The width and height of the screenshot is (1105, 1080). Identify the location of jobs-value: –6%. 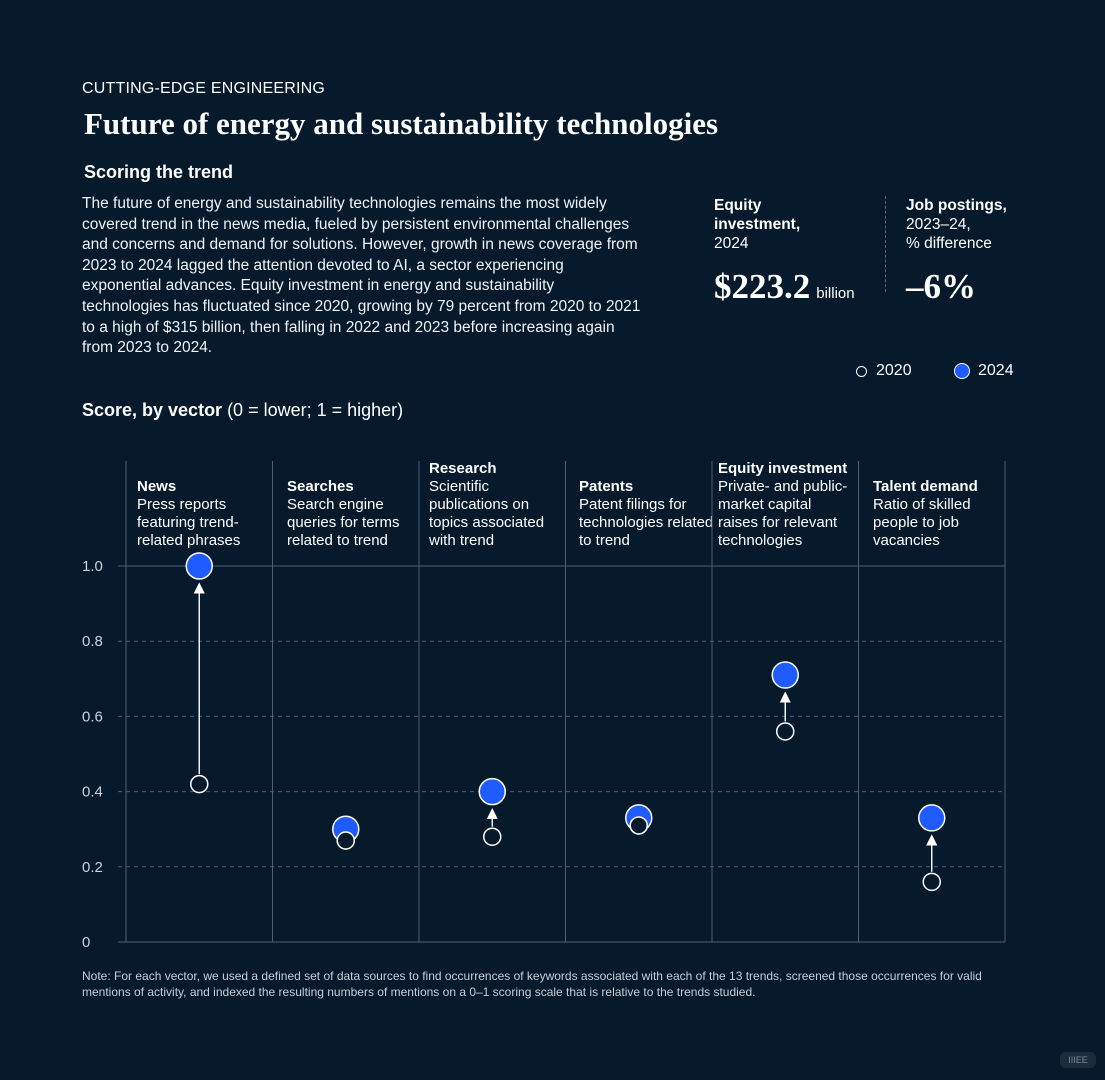
(941, 286).